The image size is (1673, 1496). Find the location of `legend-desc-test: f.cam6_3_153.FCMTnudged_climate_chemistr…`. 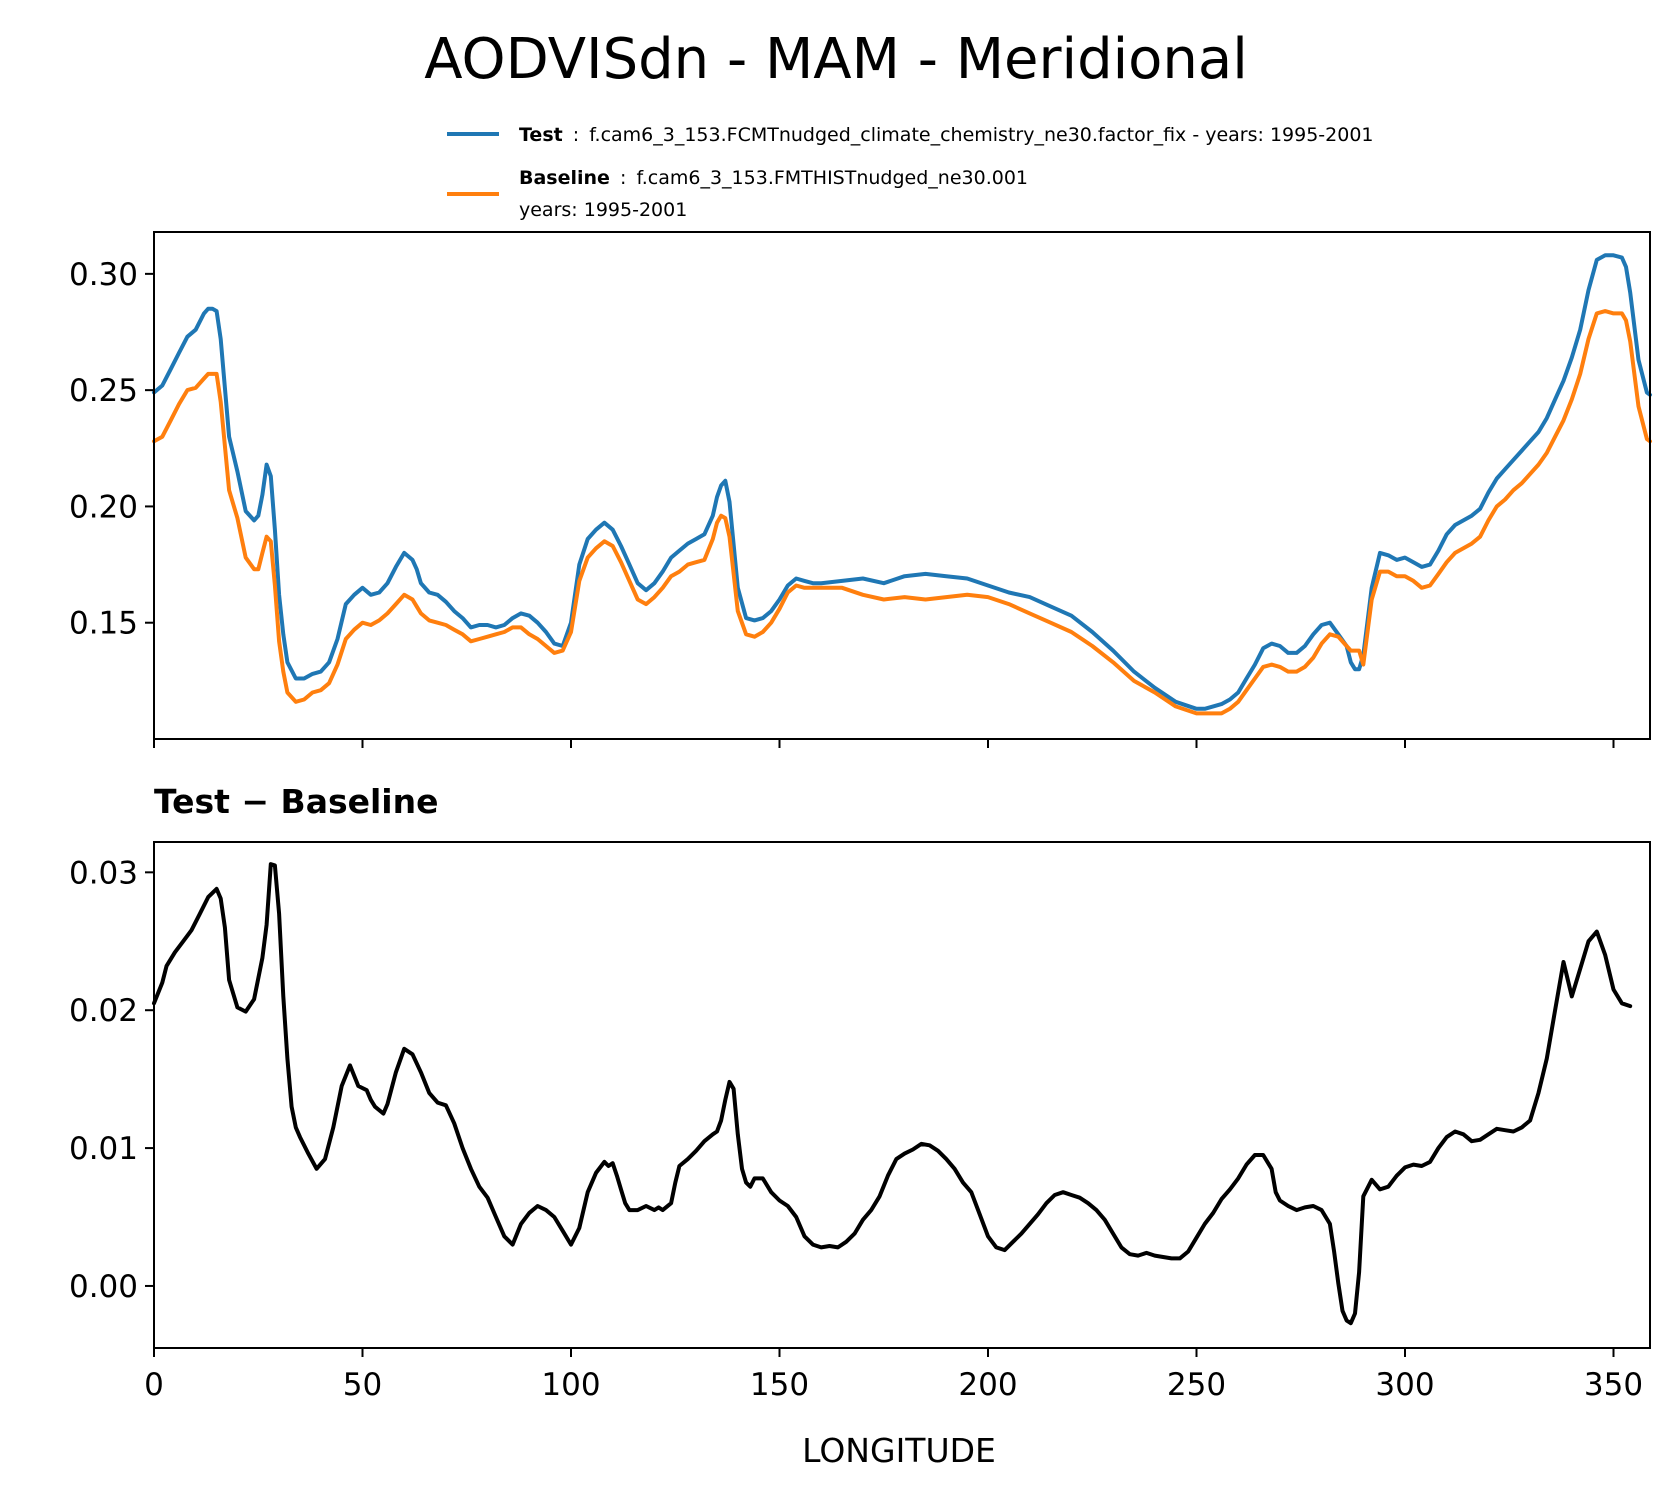

legend-desc-test: f.cam6_3_153.FCMTnudged_climate_chemistr… is located at coordinates (981, 135).